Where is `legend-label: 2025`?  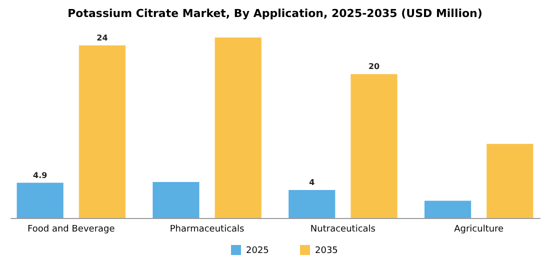
legend-label: 2025 is located at coordinates (257, 251).